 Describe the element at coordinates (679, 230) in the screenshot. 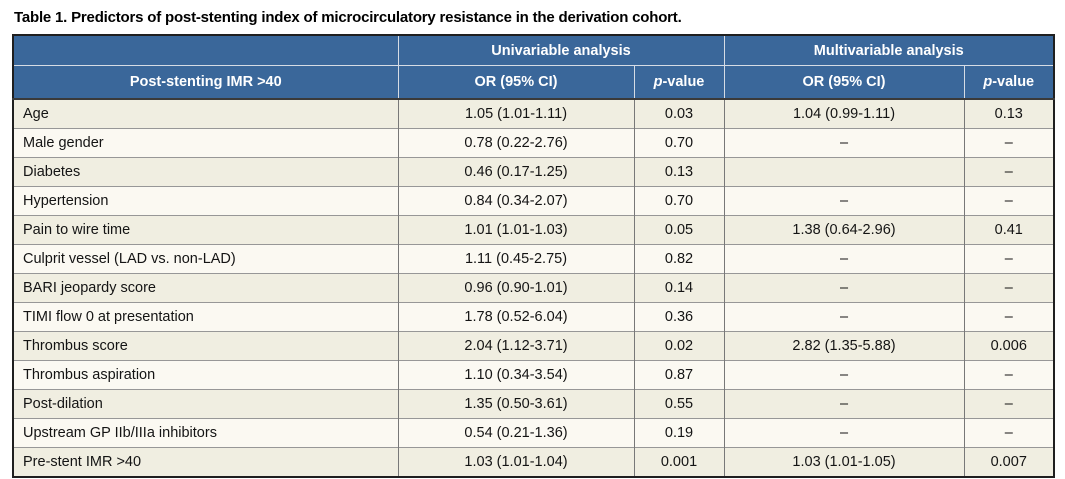

I see `uni-p-value: 0.05` at that location.